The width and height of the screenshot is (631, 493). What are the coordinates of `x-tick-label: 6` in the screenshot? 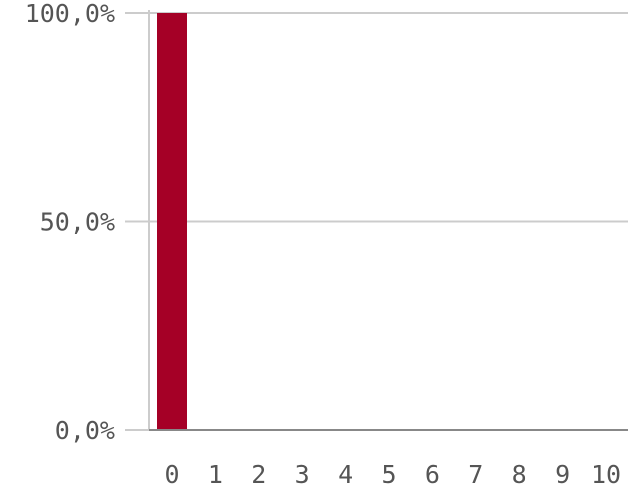 It's located at (432, 474).